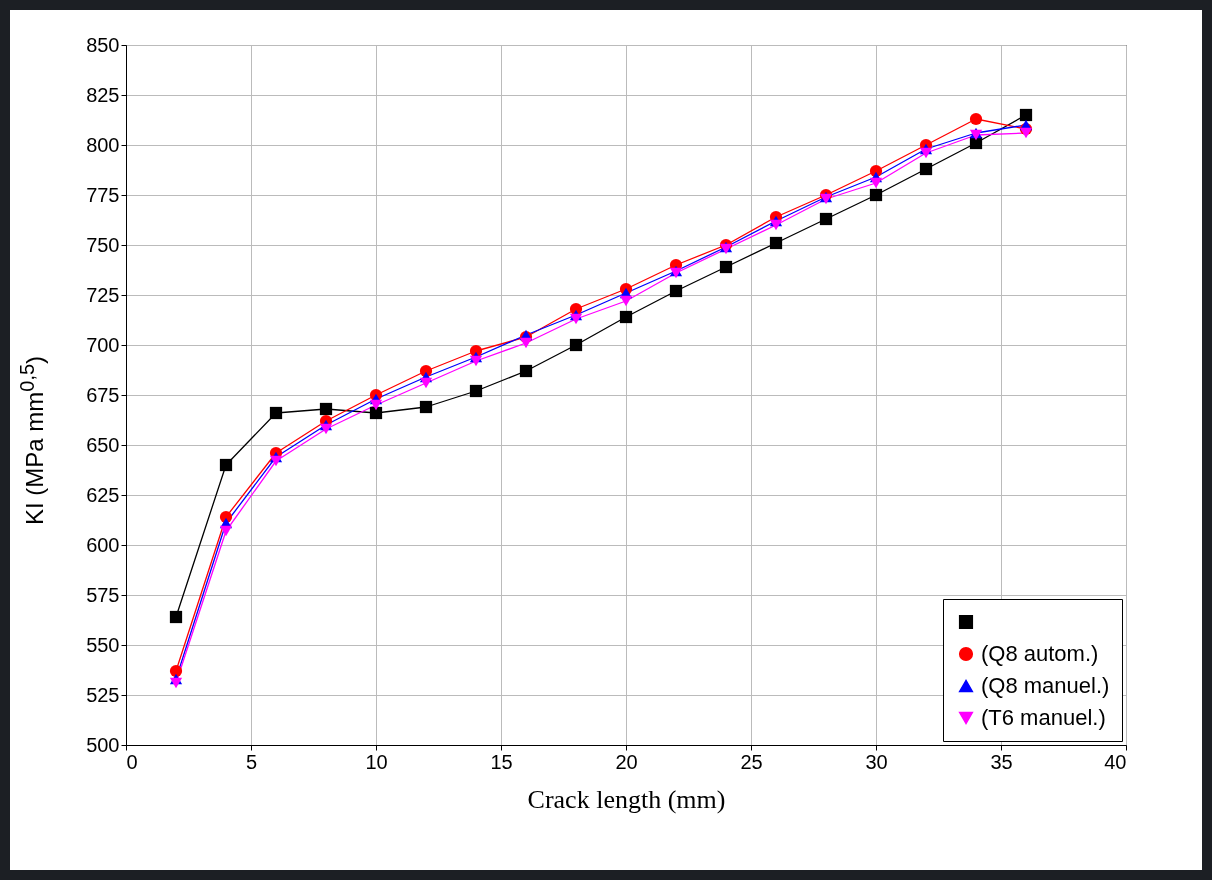 This screenshot has height=880, width=1212. Describe the element at coordinates (103, 594) in the screenshot. I see `y-tick-label: 575` at that location.